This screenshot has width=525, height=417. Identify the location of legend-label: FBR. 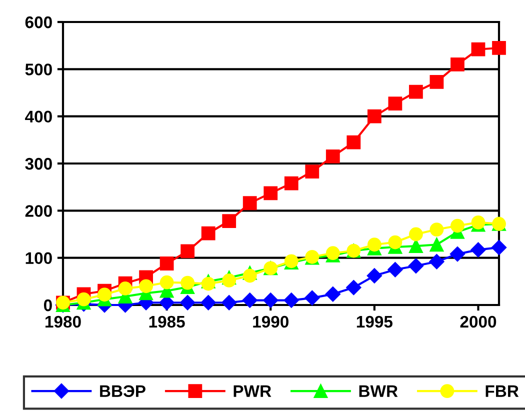
(502, 391).